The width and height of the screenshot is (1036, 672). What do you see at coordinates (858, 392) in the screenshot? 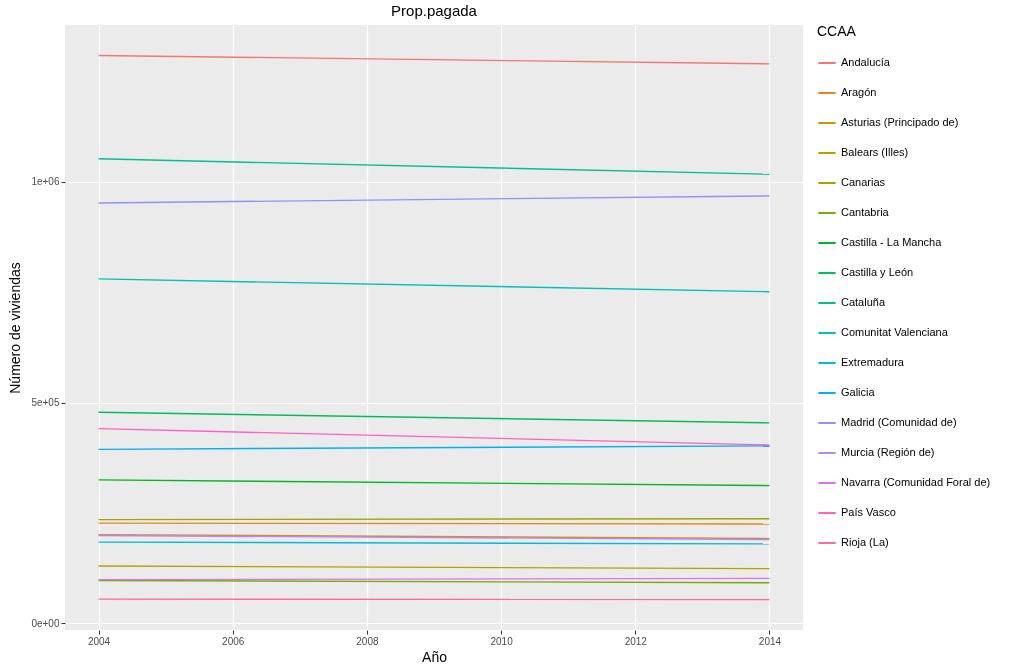
I see `legend-label: Galicia` at bounding box center [858, 392].